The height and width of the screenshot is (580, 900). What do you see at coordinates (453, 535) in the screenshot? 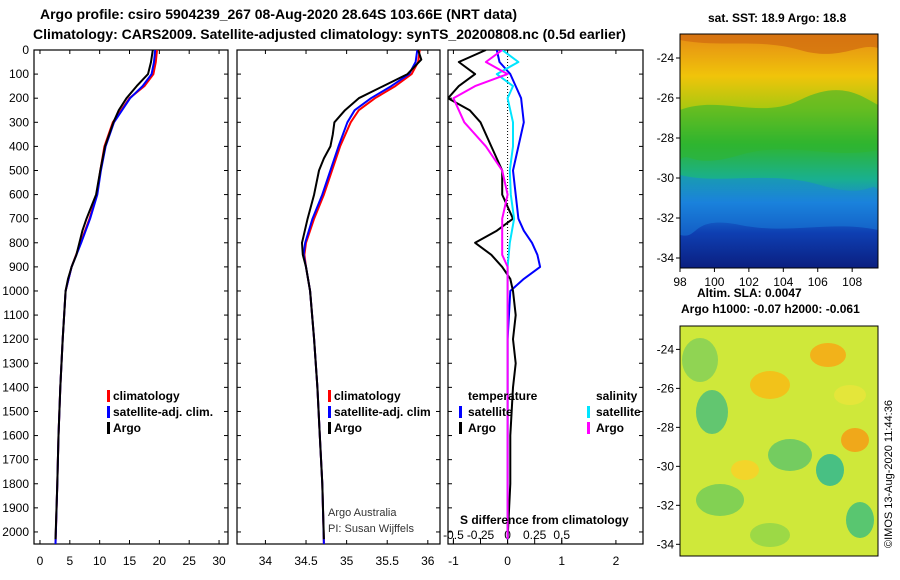
I see `s-tick-label: -0.5` at bounding box center [453, 535].